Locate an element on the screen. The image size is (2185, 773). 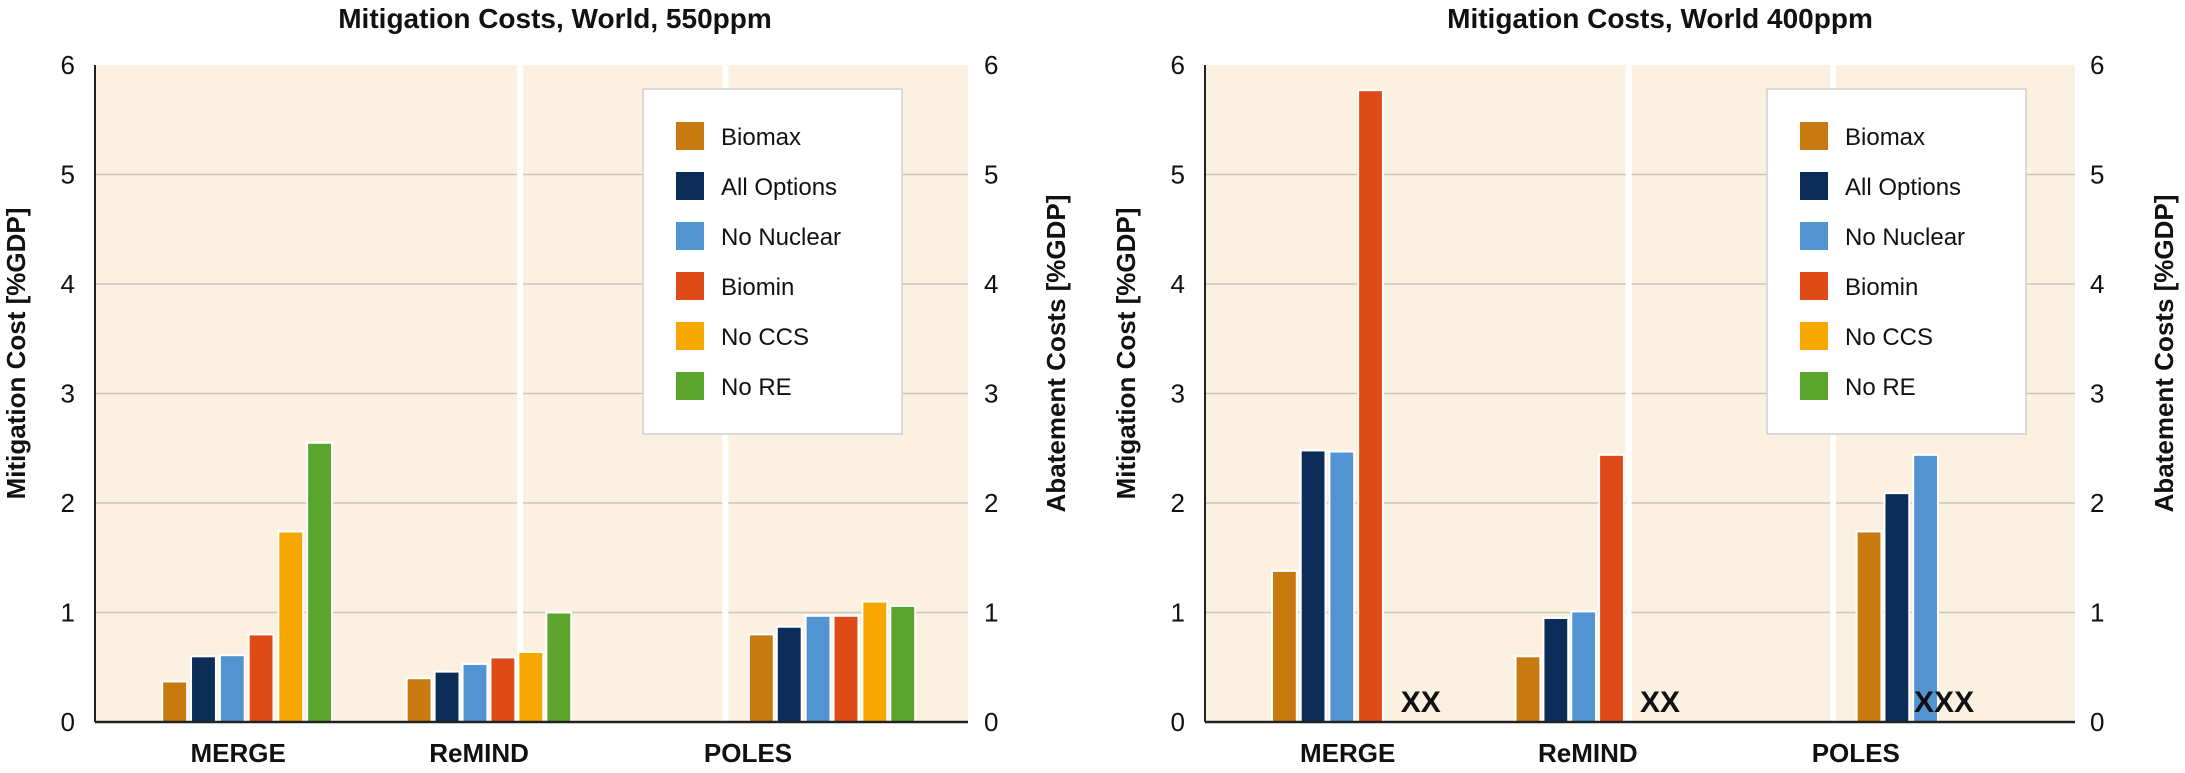
bar-no-re-merge is located at coordinates (320, 582).